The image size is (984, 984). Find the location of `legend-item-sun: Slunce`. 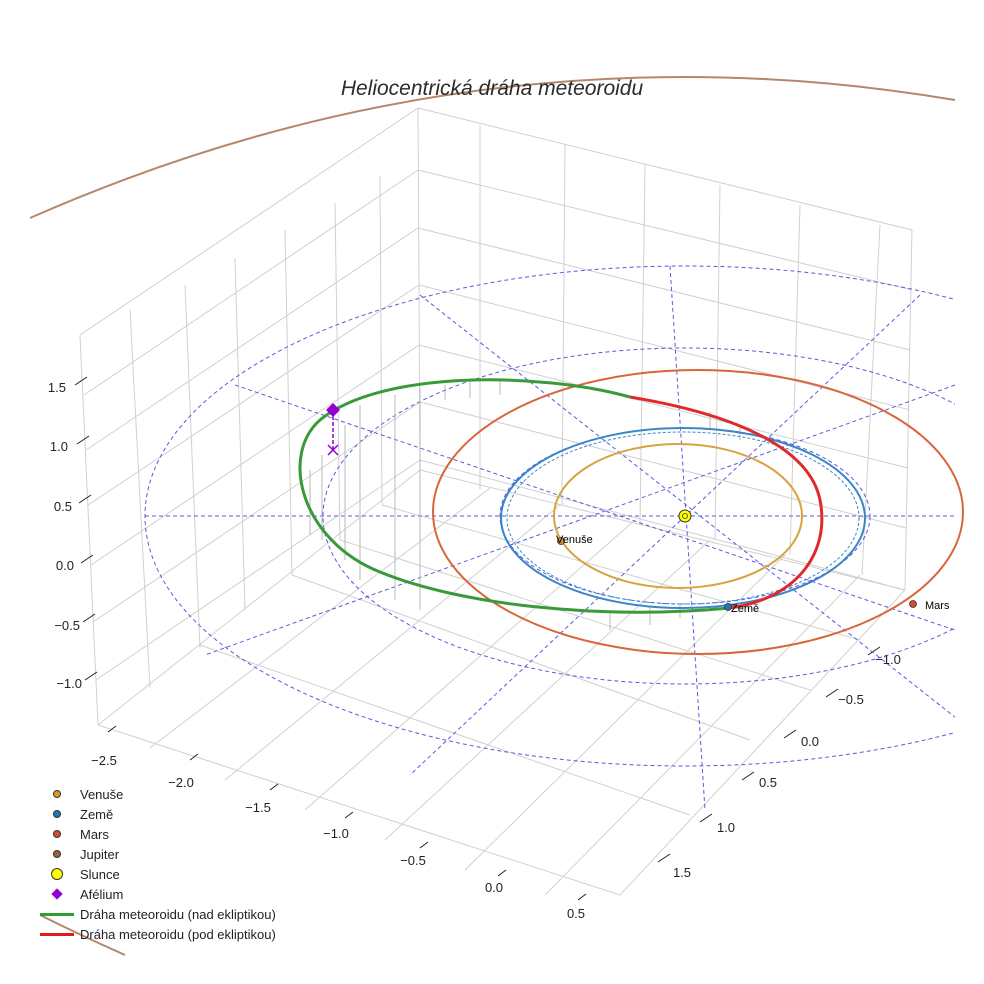

legend-item-sun: Slunce is located at coordinates (157, 874).